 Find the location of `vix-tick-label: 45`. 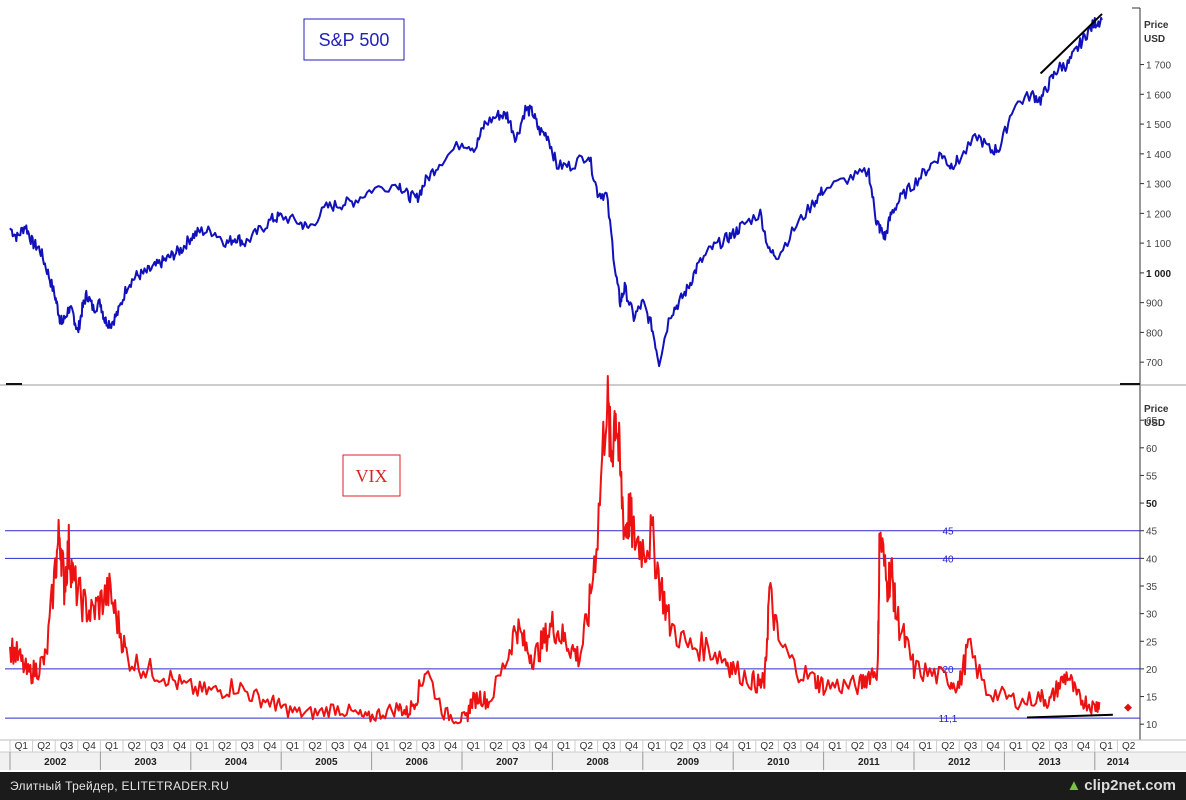

vix-tick-label: 45 is located at coordinates (1152, 532).